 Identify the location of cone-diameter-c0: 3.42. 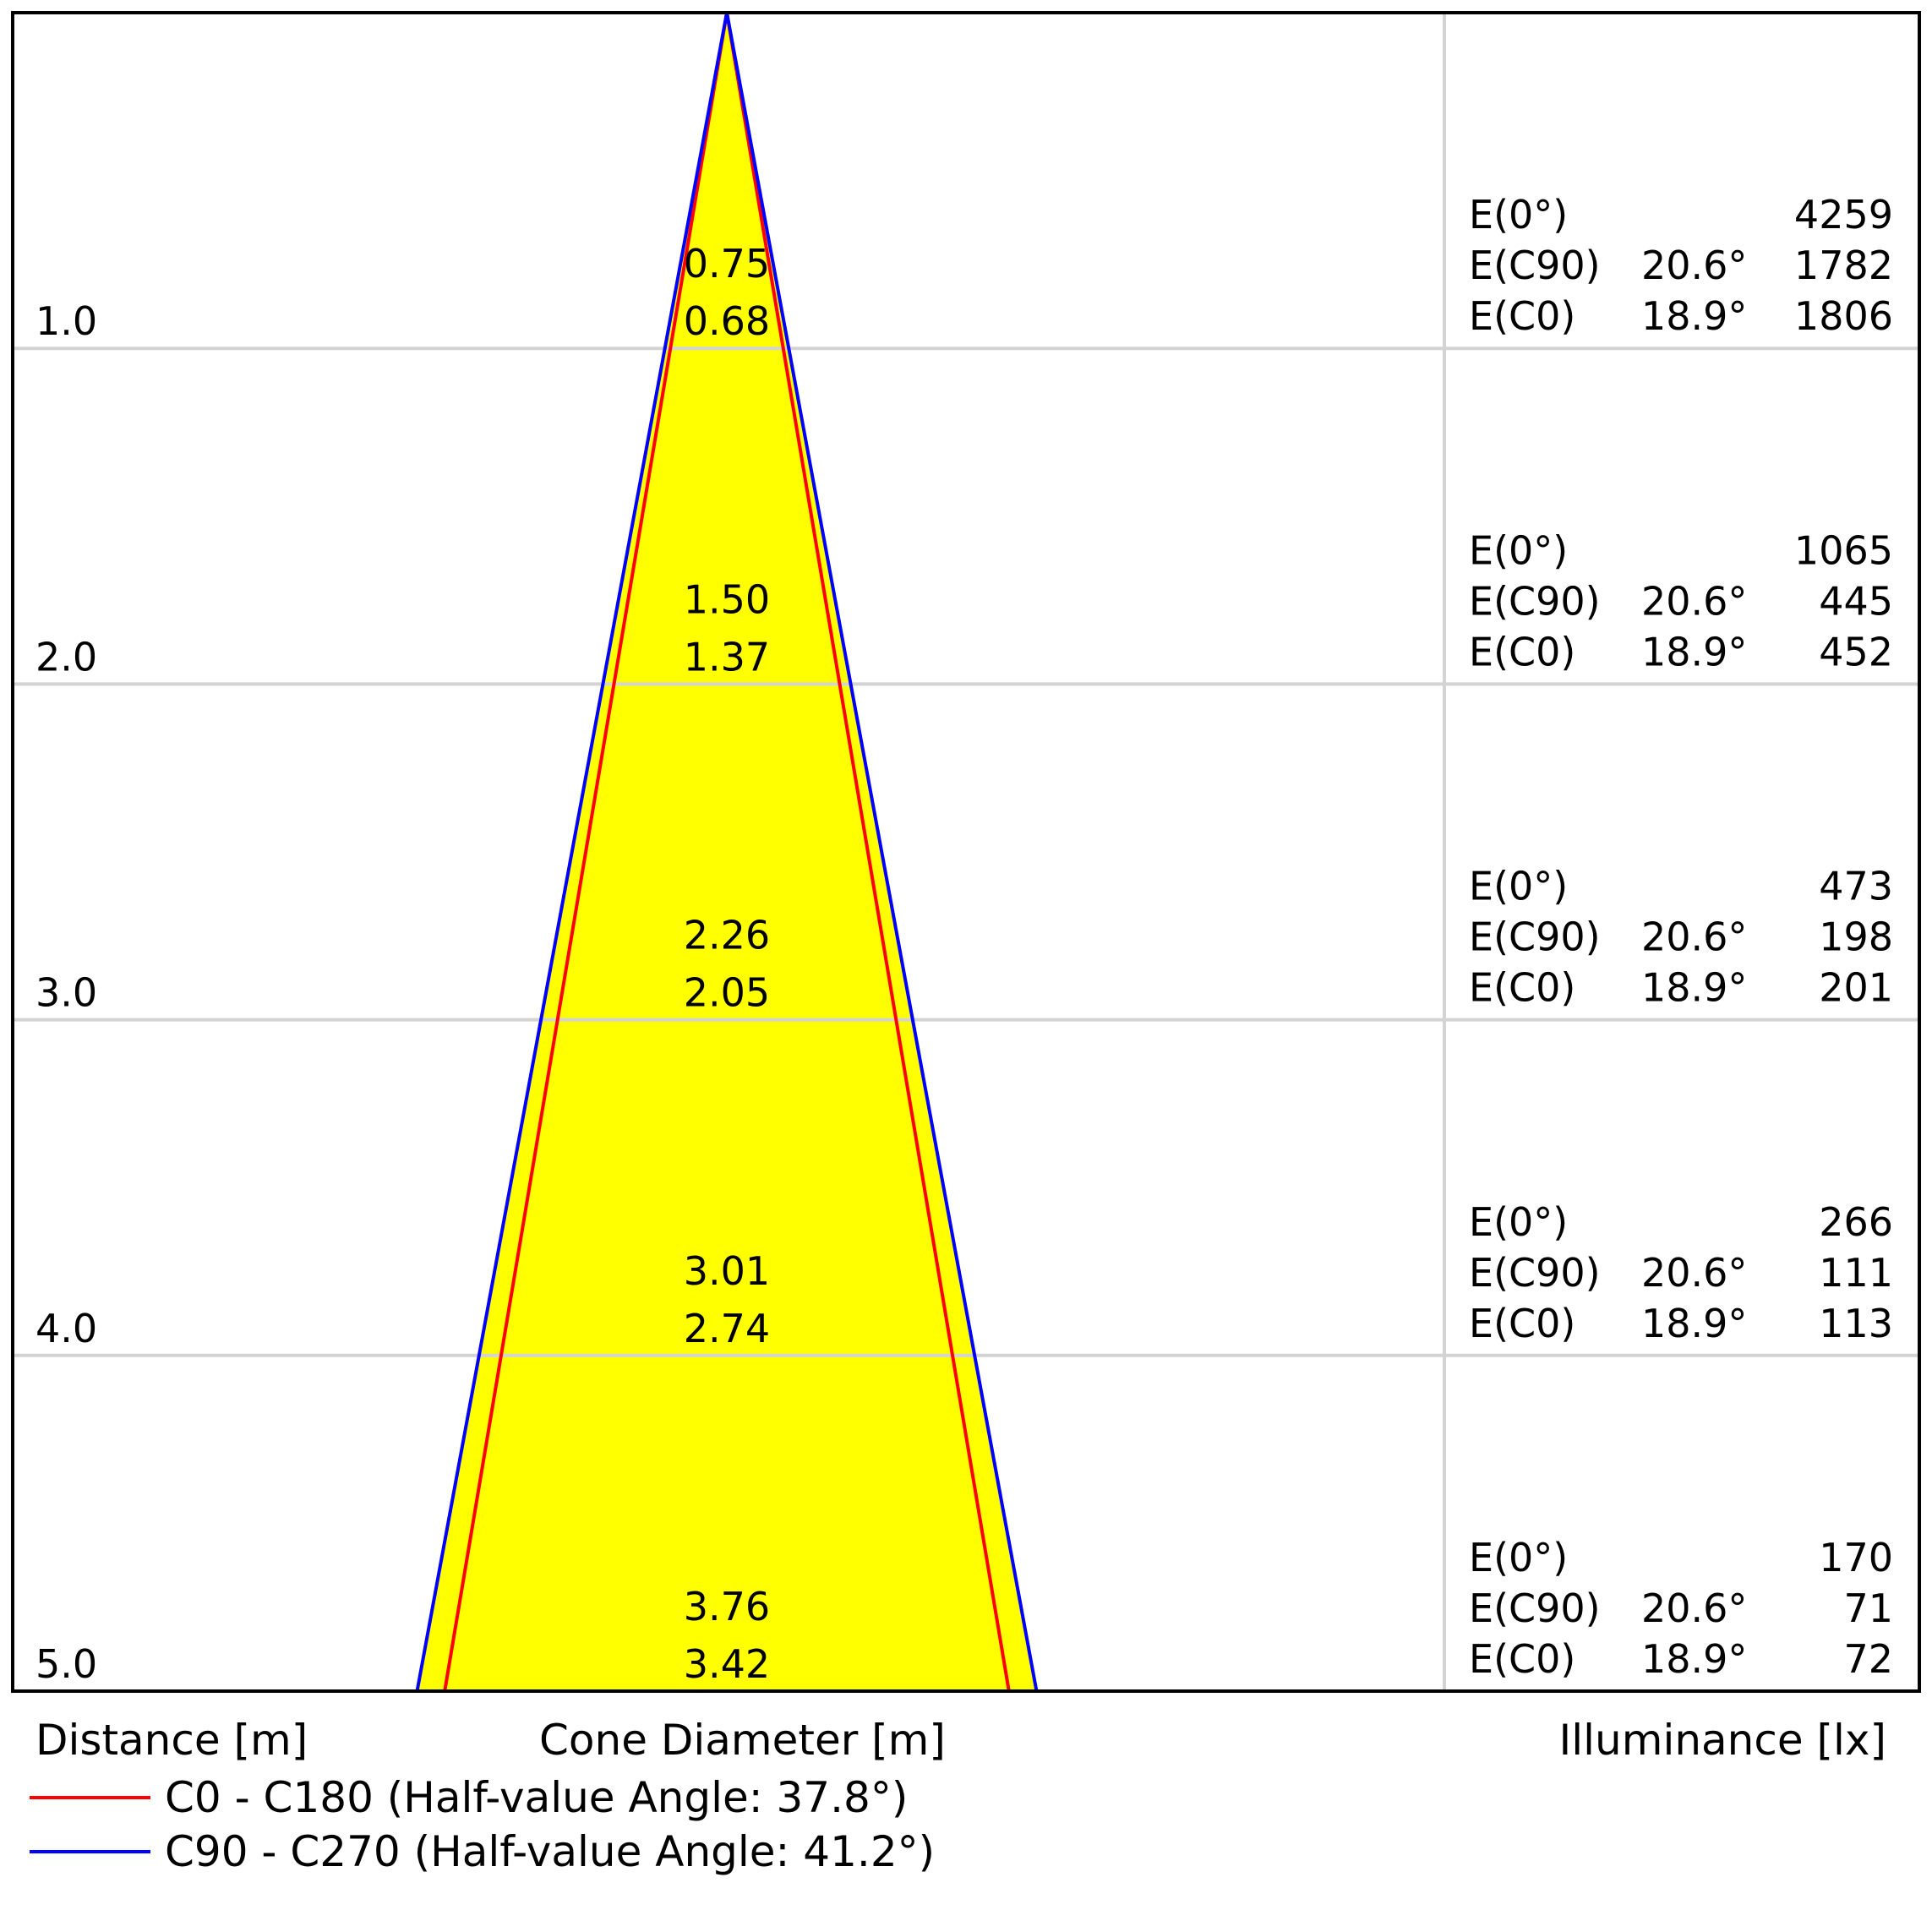
(727, 1664).